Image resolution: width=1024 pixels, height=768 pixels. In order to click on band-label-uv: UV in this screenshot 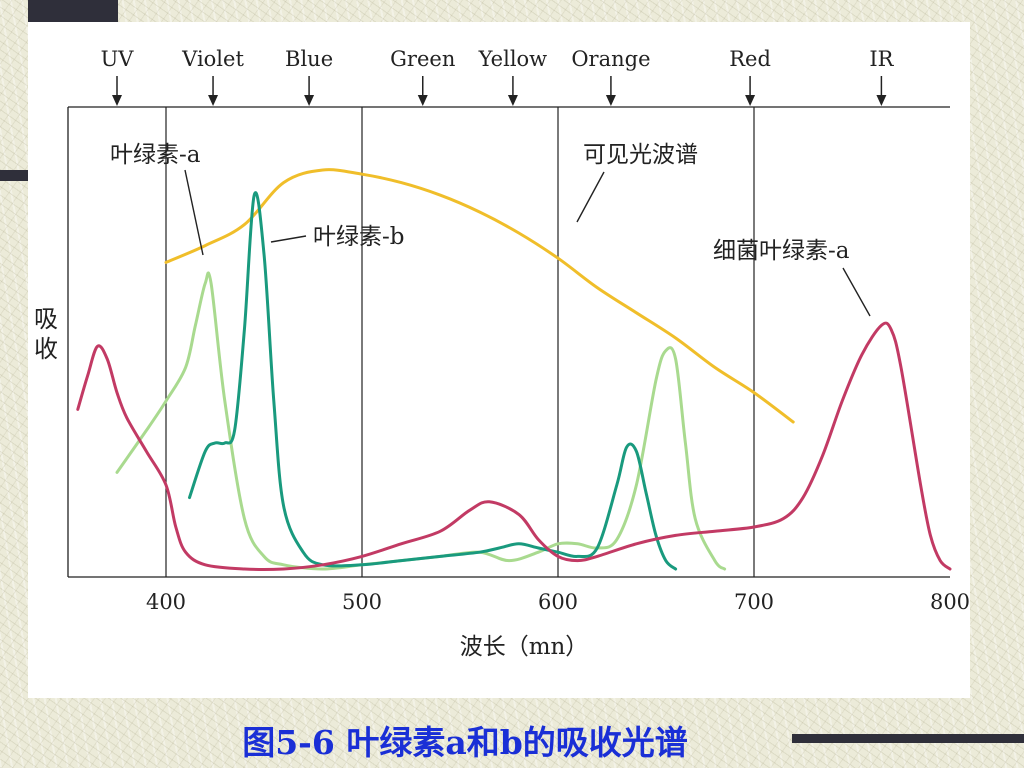, I will do `click(118, 59)`.